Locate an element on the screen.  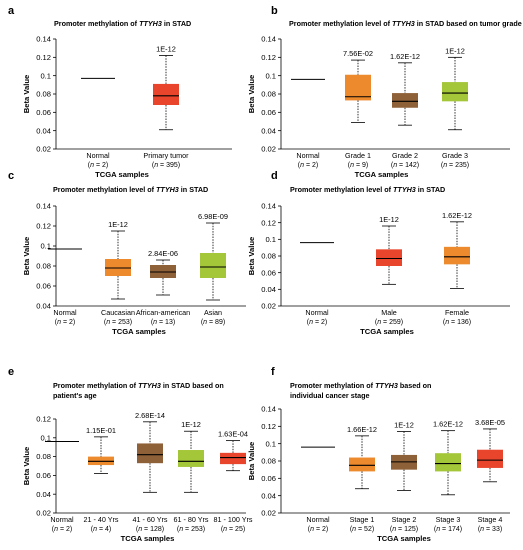
p-value-label: 6.98E-09 is located at coordinates (213, 216).